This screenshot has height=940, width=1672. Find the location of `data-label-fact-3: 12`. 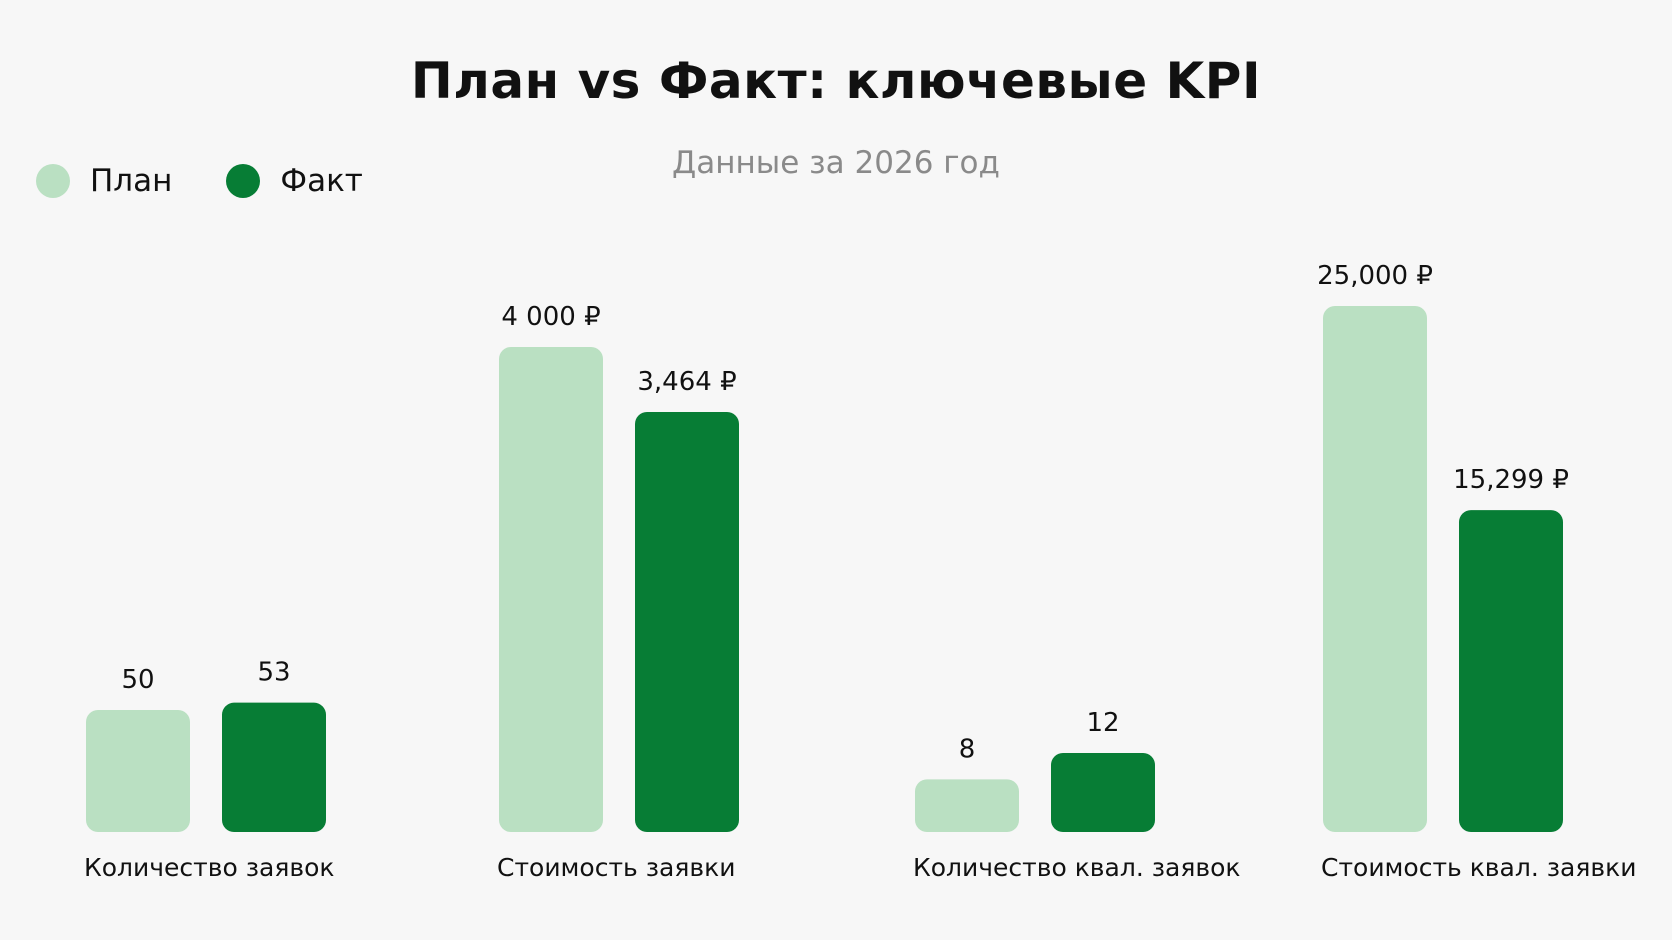

data-label-fact-3: 12 is located at coordinates (1102, 723).